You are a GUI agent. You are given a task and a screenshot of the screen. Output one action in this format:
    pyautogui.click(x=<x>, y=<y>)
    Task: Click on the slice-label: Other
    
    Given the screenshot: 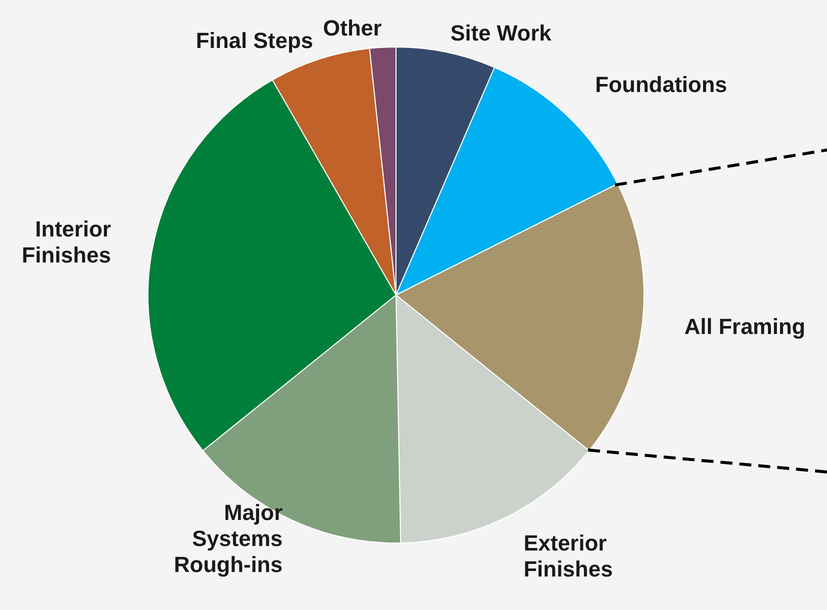 What is the action you would take?
    pyautogui.click(x=352, y=27)
    